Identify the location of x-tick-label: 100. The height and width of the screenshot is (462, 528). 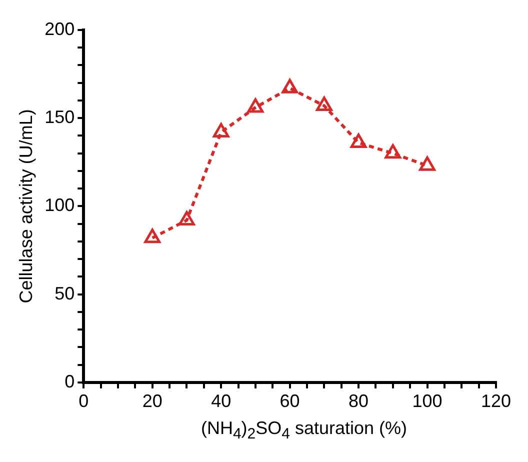
(427, 401).